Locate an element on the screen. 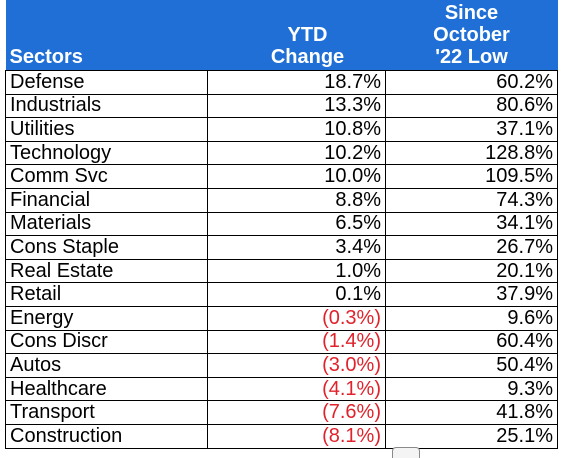  ytd-change-cell: 0.1% is located at coordinates (296, 294).